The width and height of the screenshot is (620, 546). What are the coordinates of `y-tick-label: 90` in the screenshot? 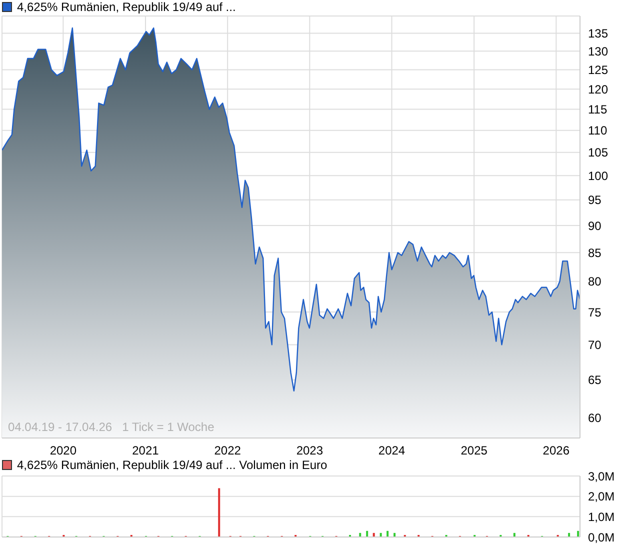 It's located at (595, 225).